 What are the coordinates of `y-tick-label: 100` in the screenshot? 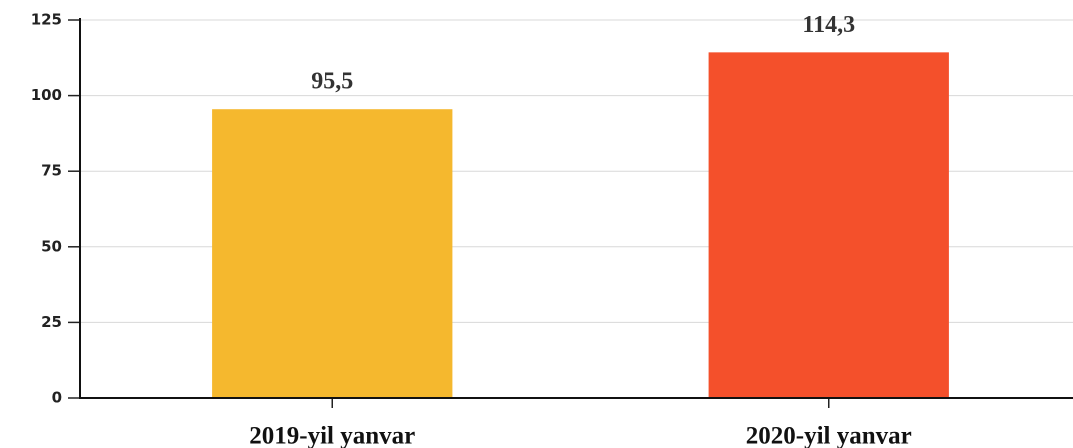 It's located at (46, 95).